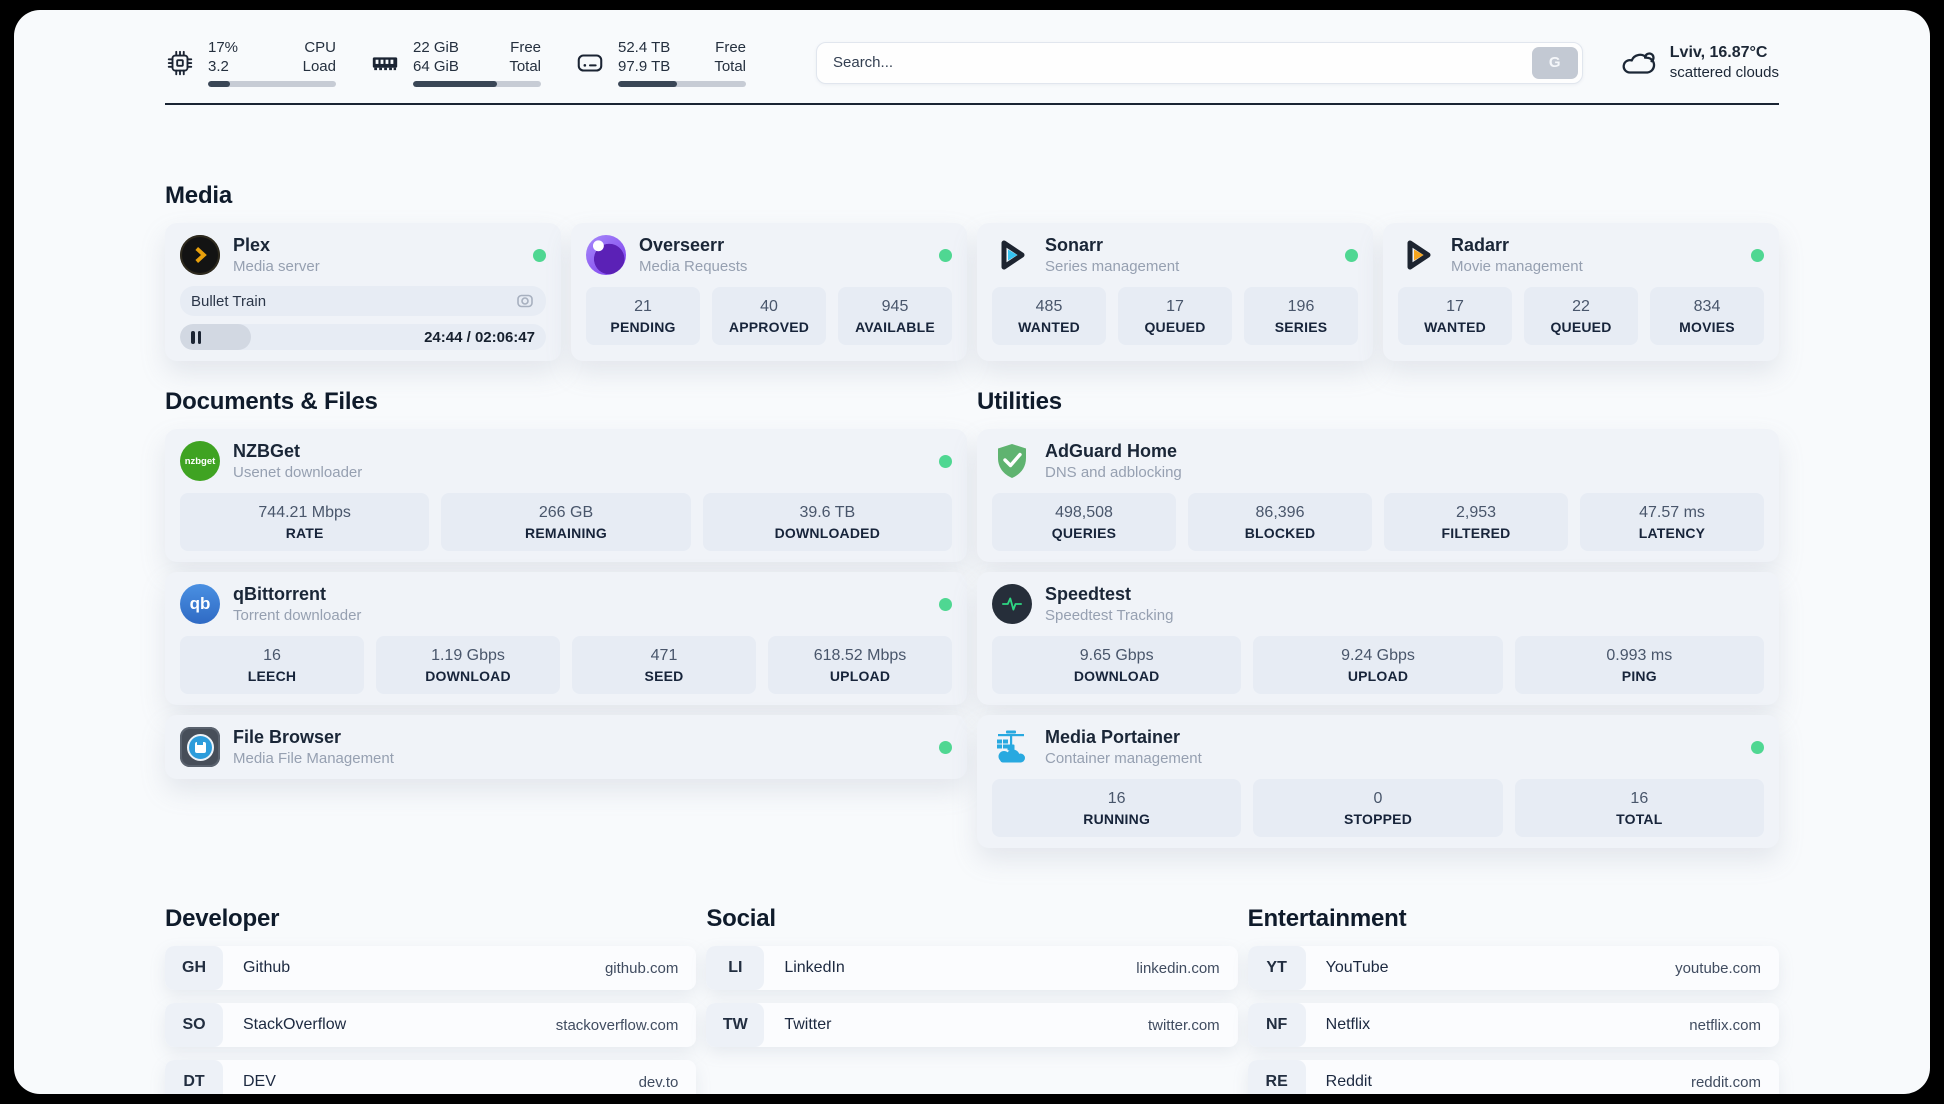 The width and height of the screenshot is (1944, 1104). Describe the element at coordinates (525, 47) in the screenshot. I see `memory-free-label: Free` at that location.